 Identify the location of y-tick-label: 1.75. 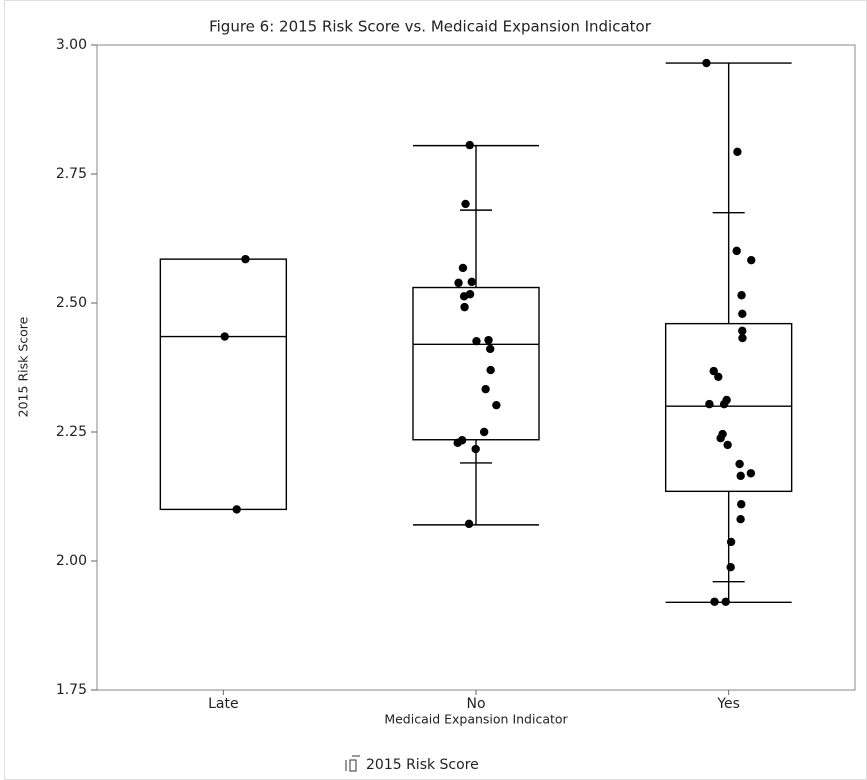
(71, 690).